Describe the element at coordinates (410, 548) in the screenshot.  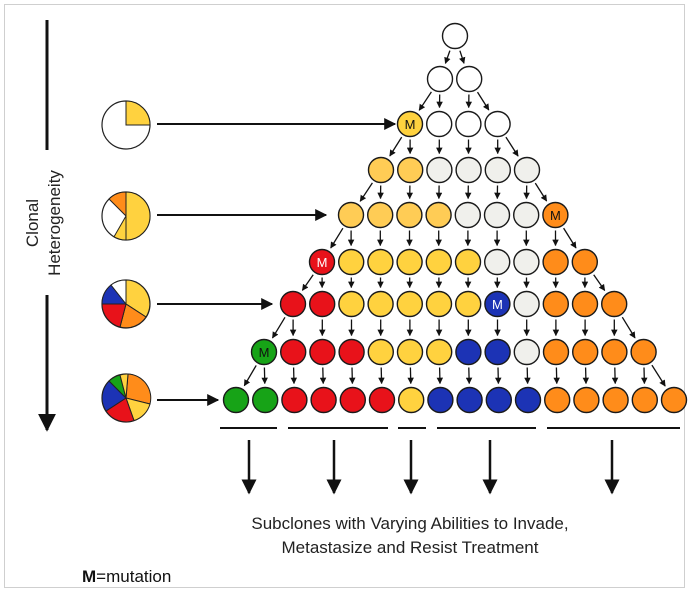
I see `caption-line-2: Metastasize and Resist Treatment` at that location.